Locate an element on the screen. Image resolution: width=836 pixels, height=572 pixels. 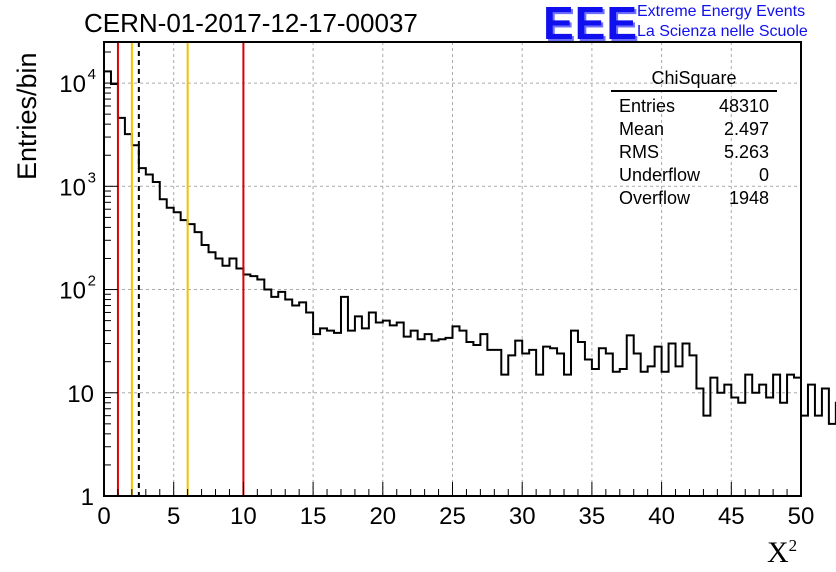
y-tick-label-exponent: 3 is located at coordinates (92, 177).